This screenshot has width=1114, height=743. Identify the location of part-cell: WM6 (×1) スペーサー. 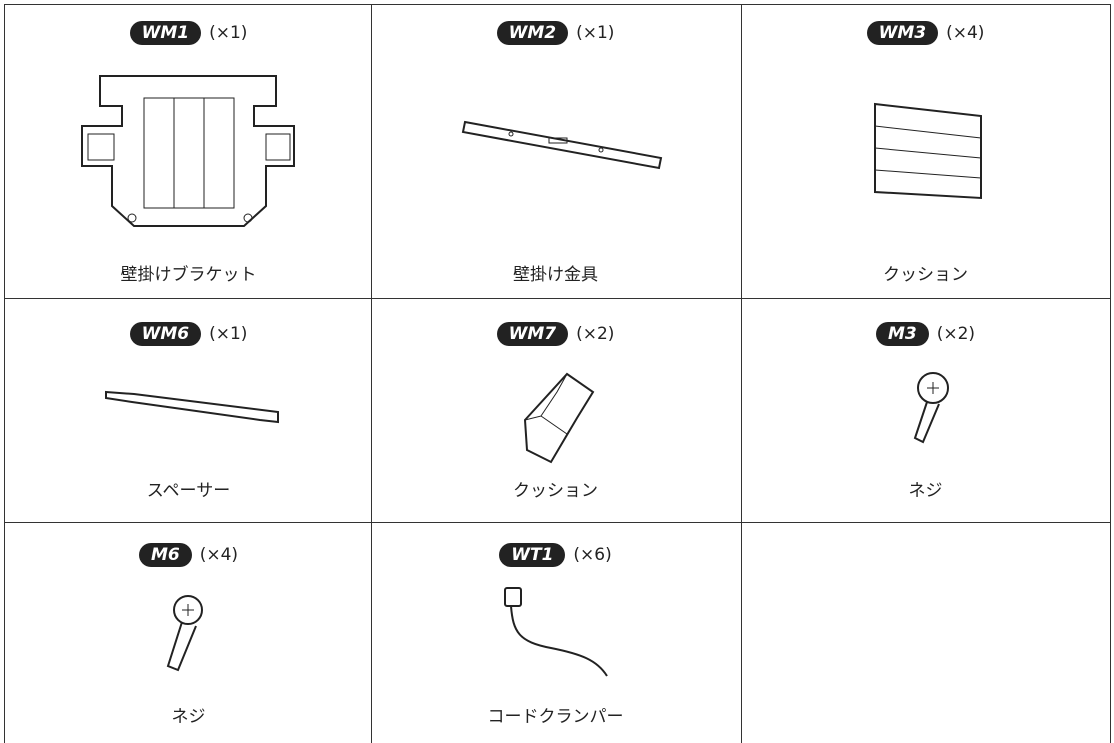
(188, 410).